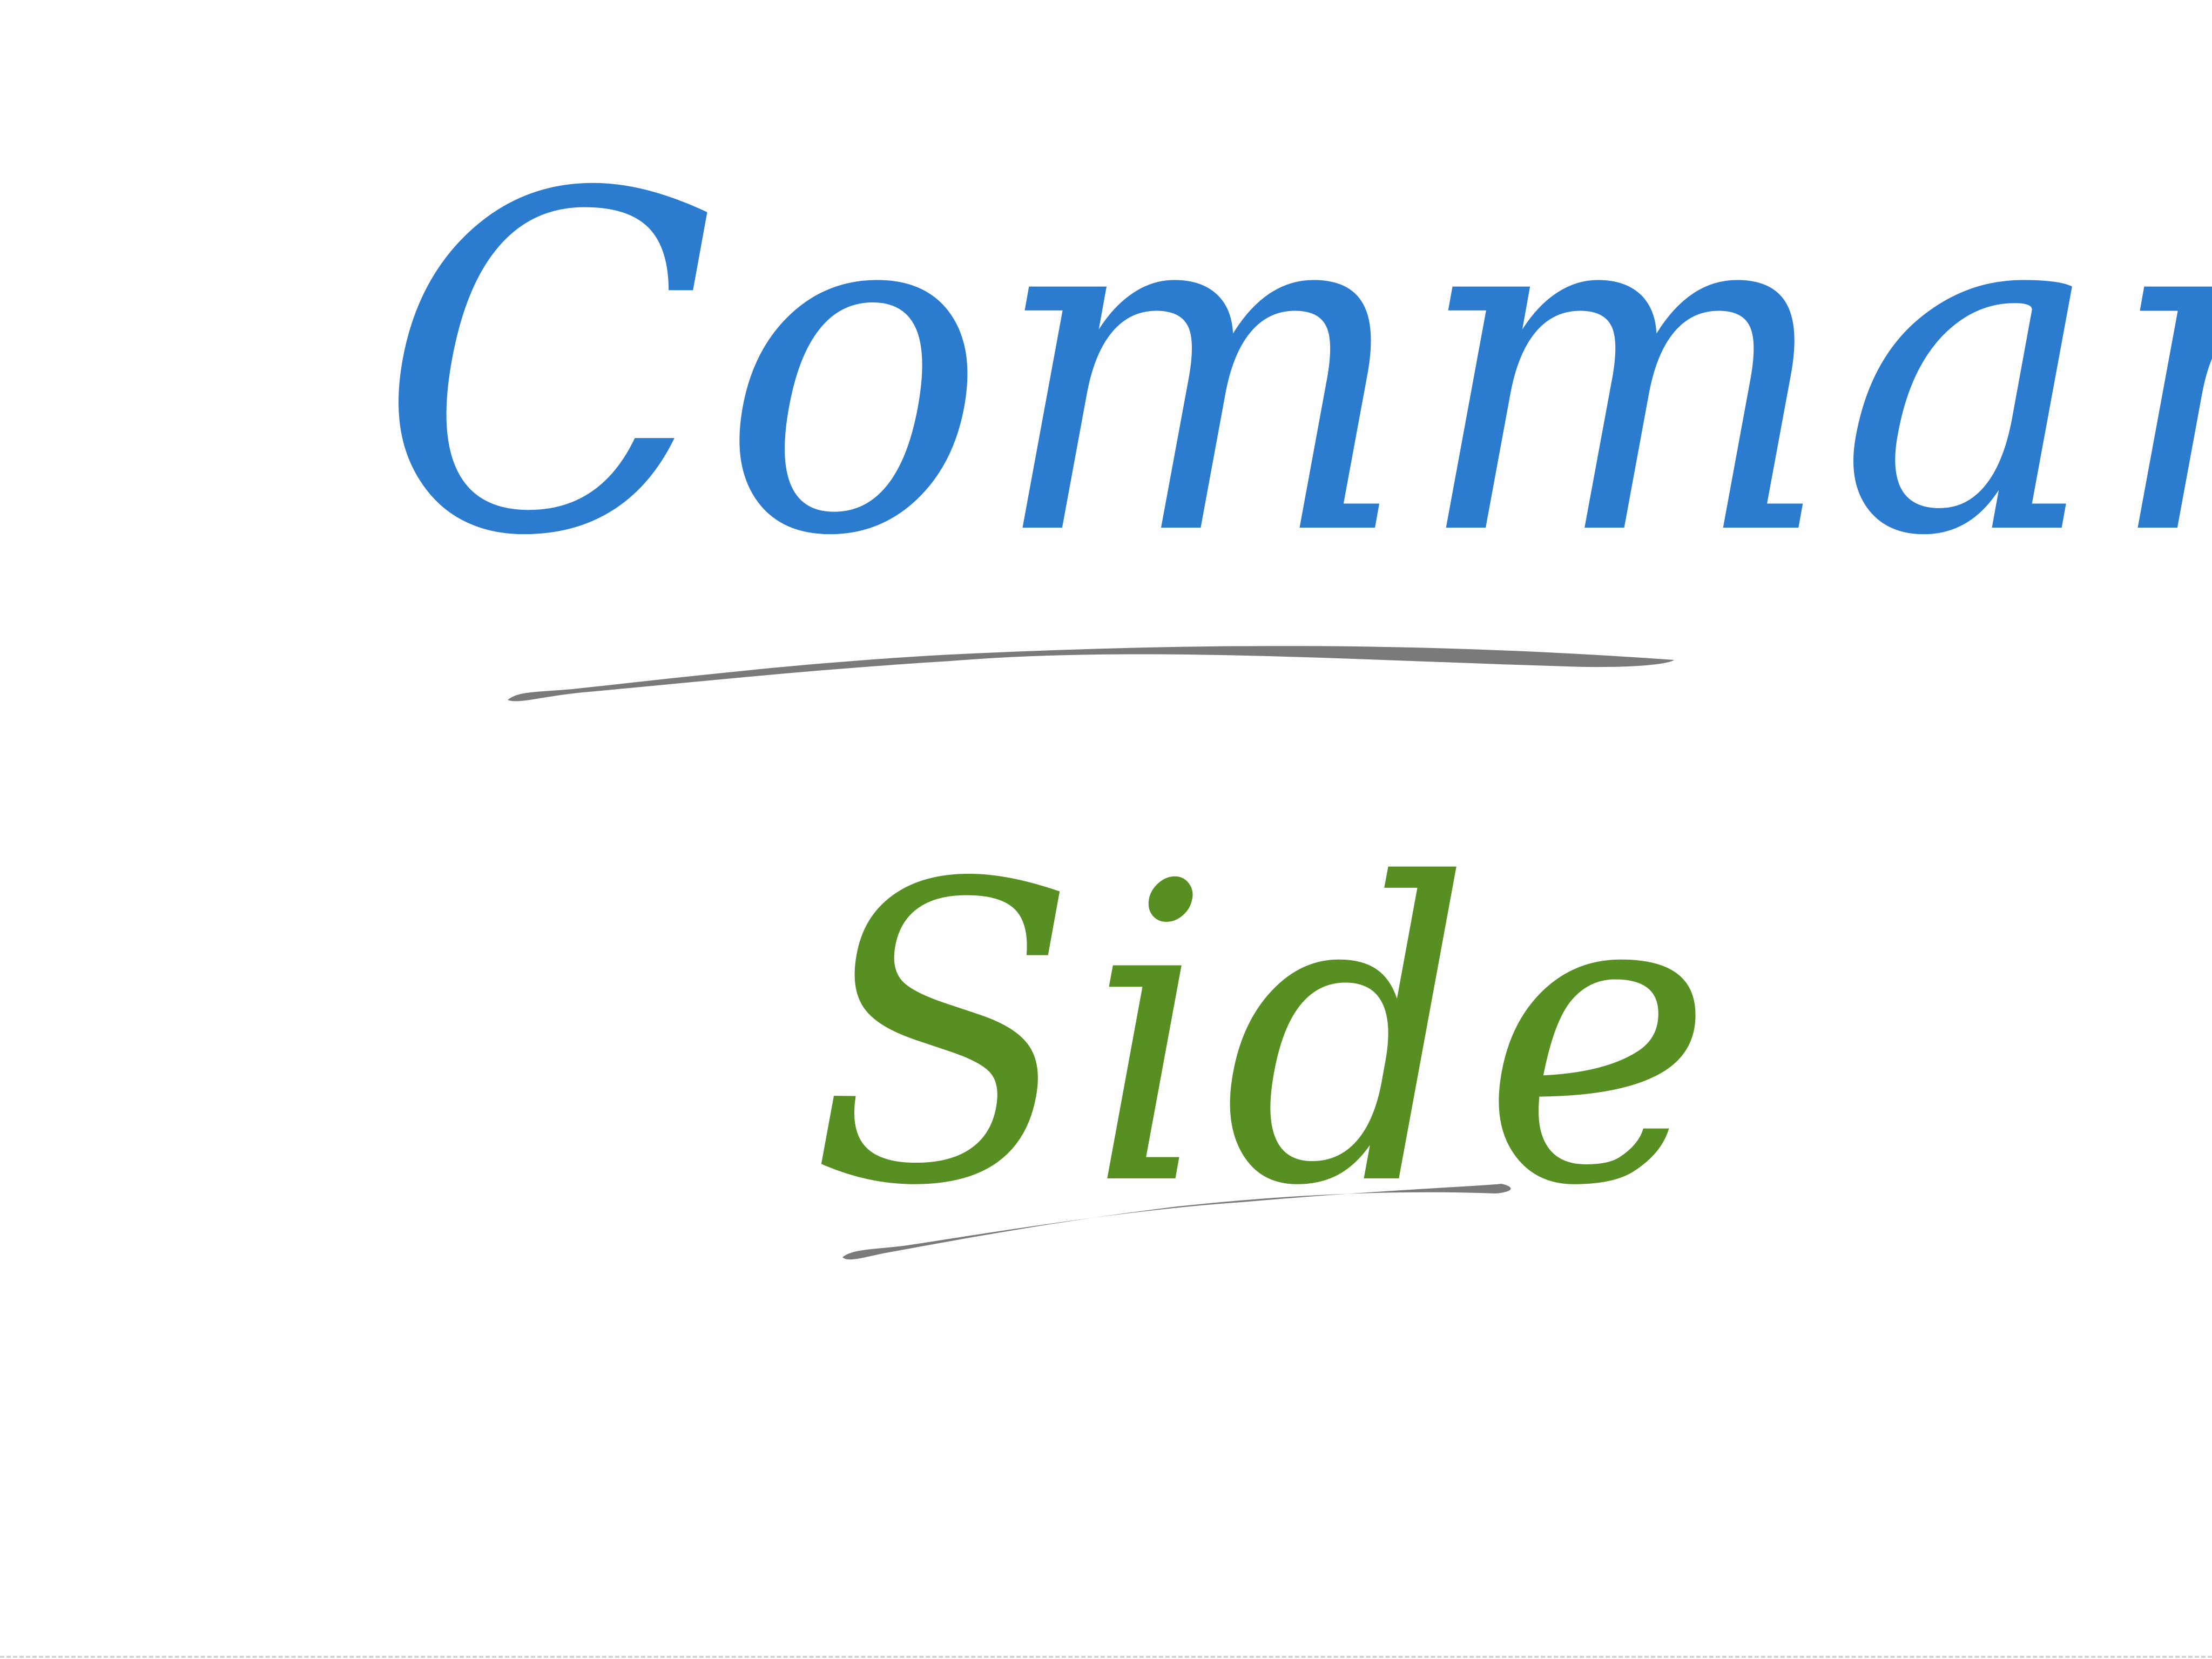 The width and height of the screenshot is (2212, 1659). What do you see at coordinates (1266, 1037) in the screenshot?
I see `side-word: Side` at bounding box center [1266, 1037].